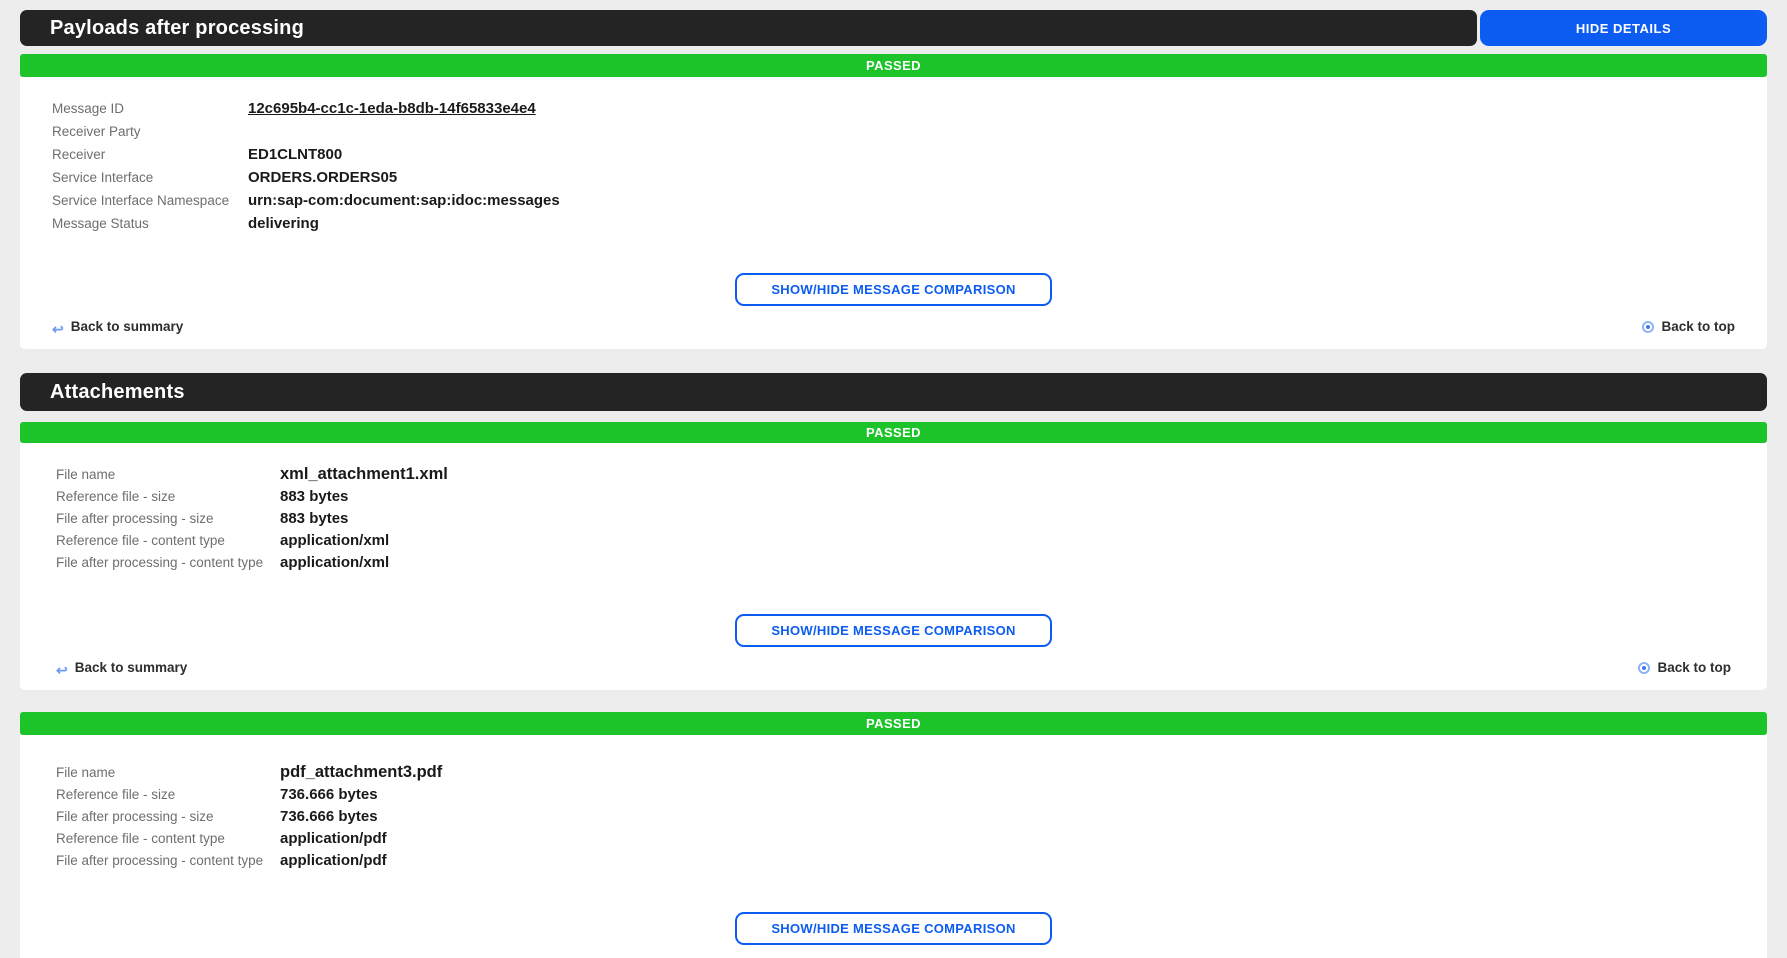 Image resolution: width=1787 pixels, height=958 pixels. What do you see at coordinates (283, 223) in the screenshot?
I see `field-value: delivering` at bounding box center [283, 223].